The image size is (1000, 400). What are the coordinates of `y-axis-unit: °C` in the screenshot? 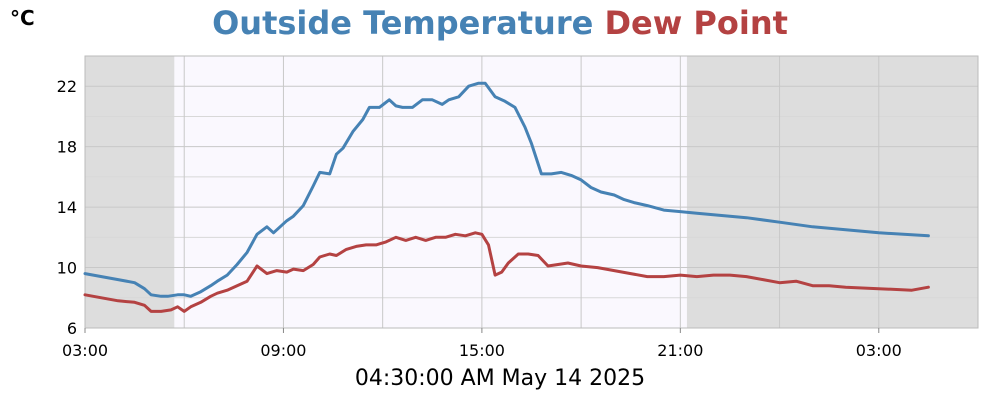 It's located at (22, 18).